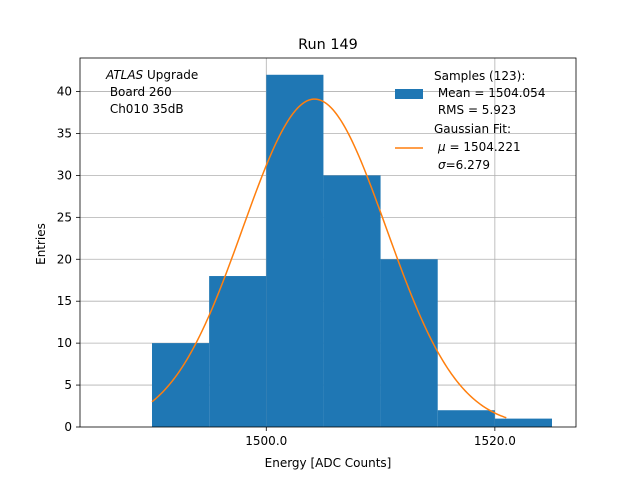  Describe the element at coordinates (483, 147) in the screenshot. I see `legend-mu-value: = 1504.221` at that location.